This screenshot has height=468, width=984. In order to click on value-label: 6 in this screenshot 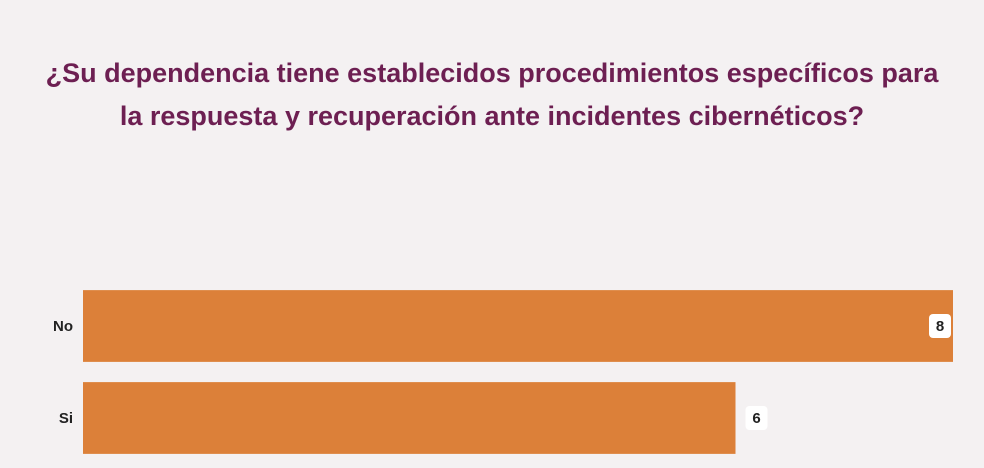, I will do `click(756, 418)`.